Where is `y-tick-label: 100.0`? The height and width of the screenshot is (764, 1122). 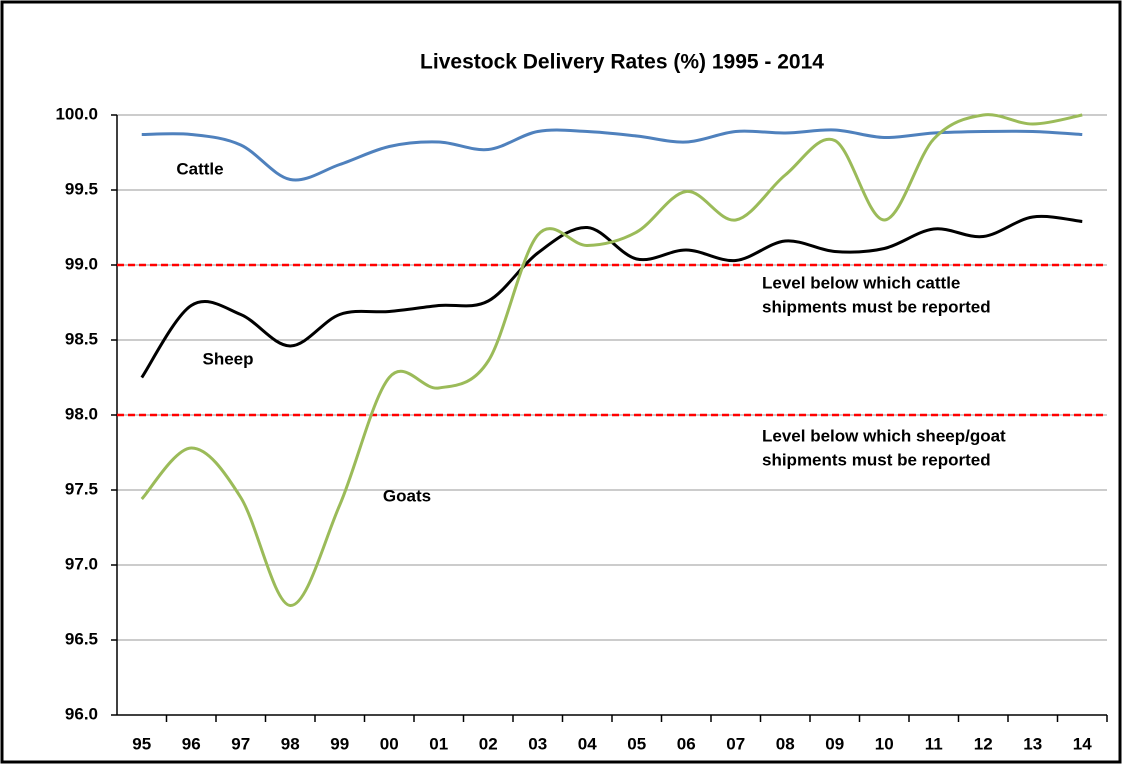
y-tick-label: 100.0 is located at coordinates (76, 113).